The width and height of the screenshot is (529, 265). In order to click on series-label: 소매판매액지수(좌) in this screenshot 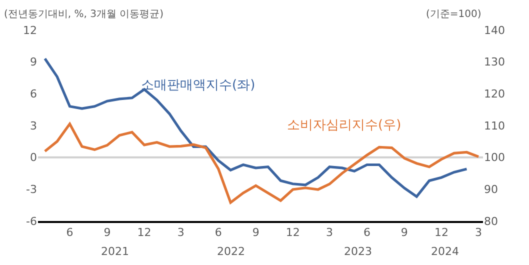, I will do `click(198, 85)`.